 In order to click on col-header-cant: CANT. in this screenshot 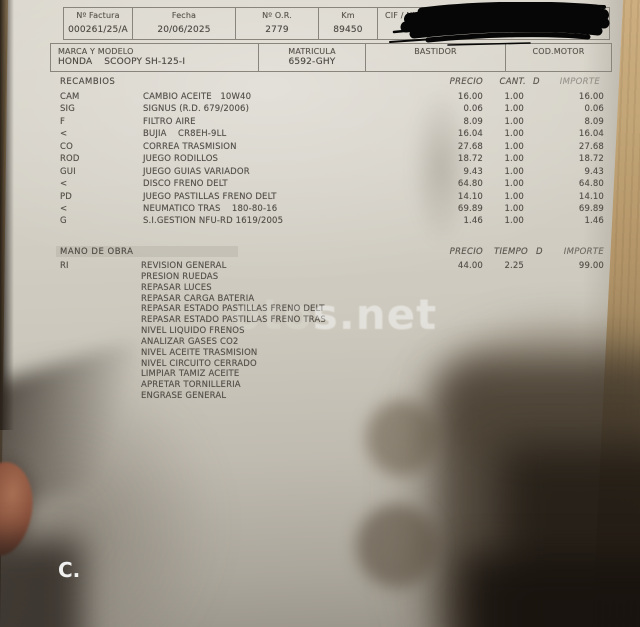, I will do `click(512, 82)`.